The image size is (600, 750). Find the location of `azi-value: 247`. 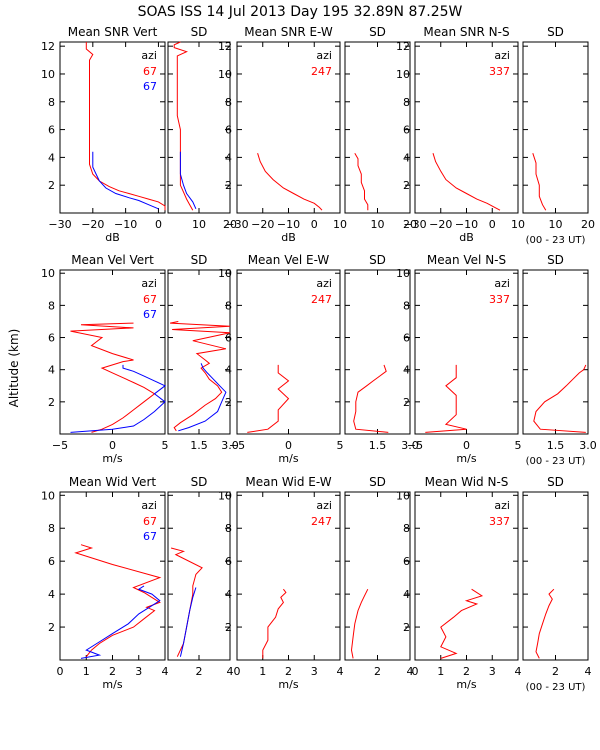

azi-value: 247 is located at coordinates (321, 521).